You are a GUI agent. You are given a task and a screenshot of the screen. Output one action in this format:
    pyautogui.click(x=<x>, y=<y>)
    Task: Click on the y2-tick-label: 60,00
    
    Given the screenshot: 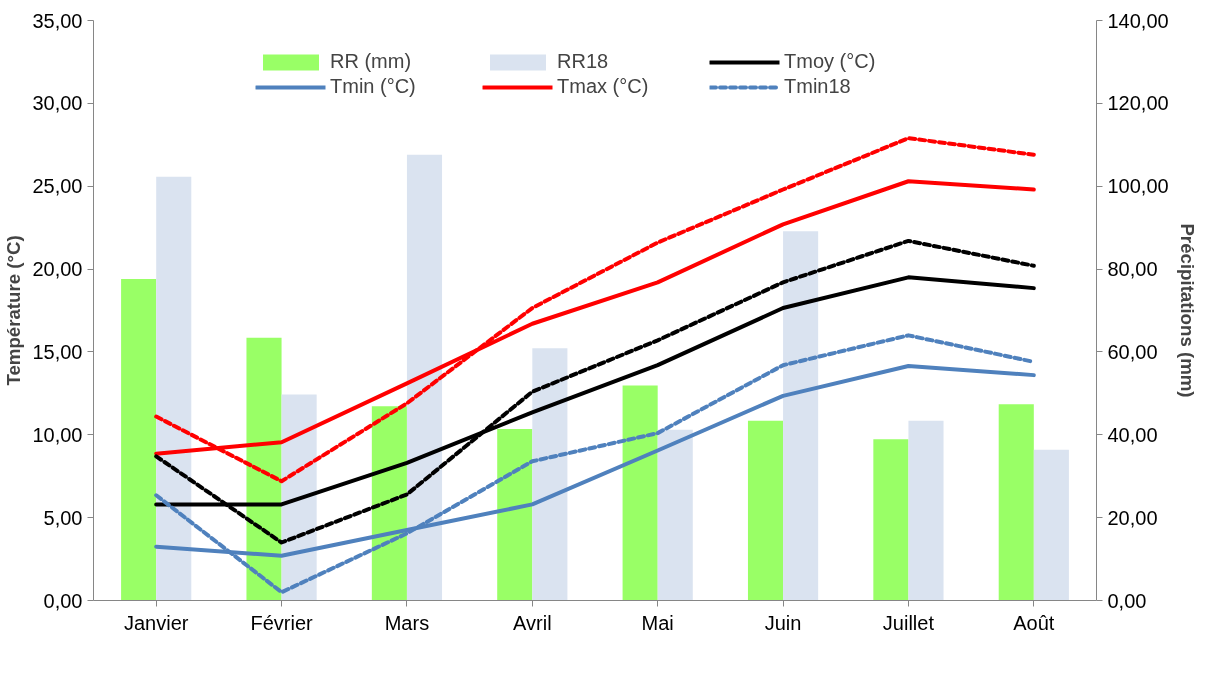 What is the action you would take?
    pyautogui.click(x=1132, y=351)
    